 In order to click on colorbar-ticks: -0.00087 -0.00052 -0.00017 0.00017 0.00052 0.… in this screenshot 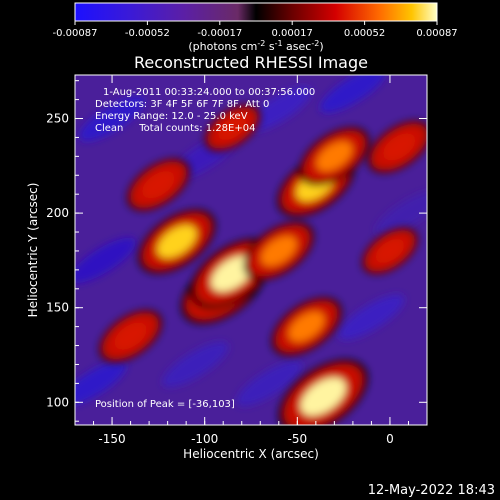, I will do `click(255, 30)`.